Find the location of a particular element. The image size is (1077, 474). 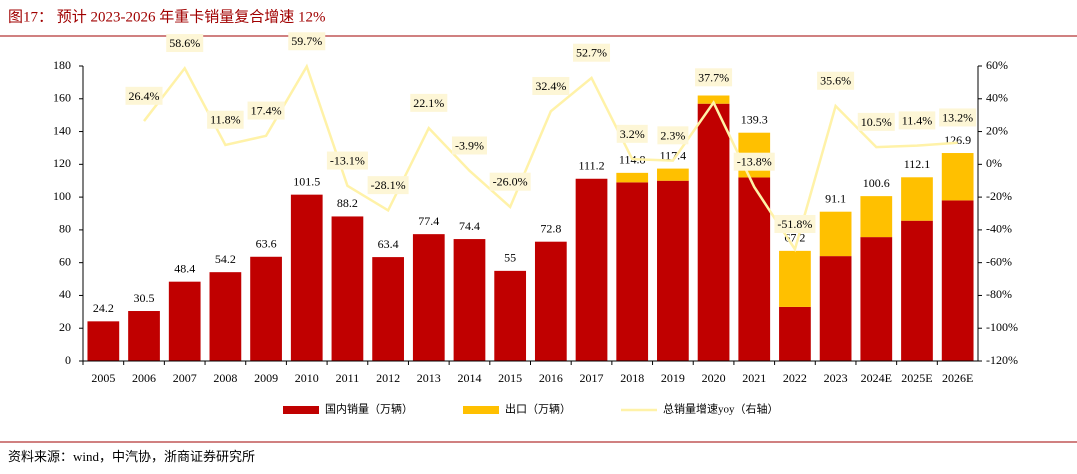

y2-tick-label: -120% is located at coordinates (1002, 360).